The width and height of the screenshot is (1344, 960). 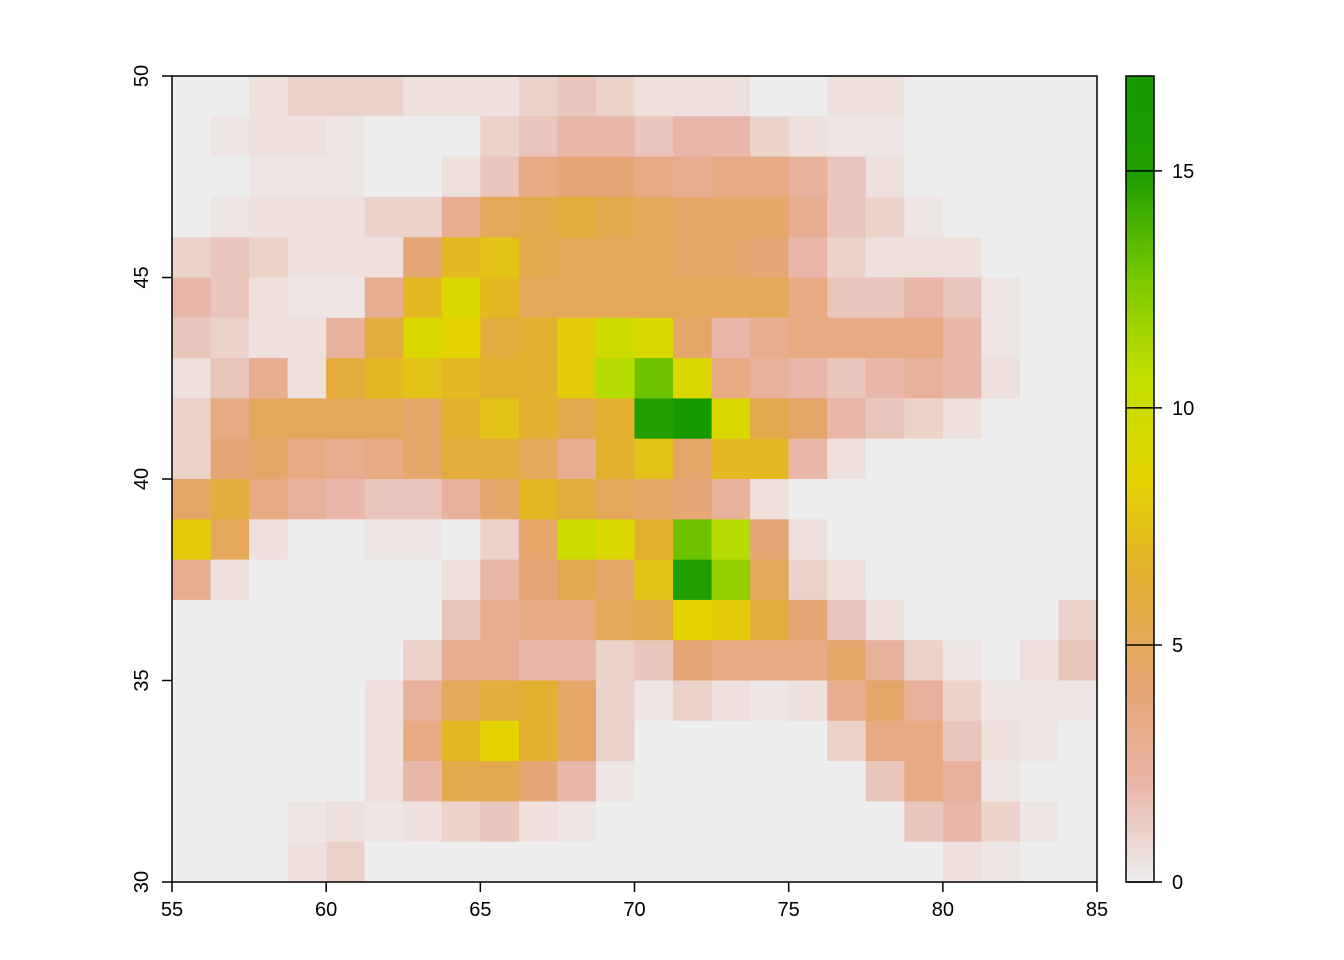 I want to click on legend-tick-label: 10, so click(x=1183, y=409).